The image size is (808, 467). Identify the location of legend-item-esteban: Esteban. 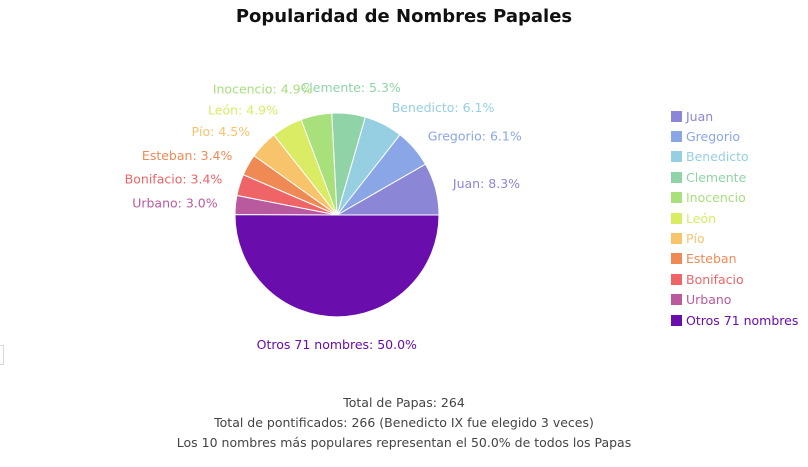
(734, 259).